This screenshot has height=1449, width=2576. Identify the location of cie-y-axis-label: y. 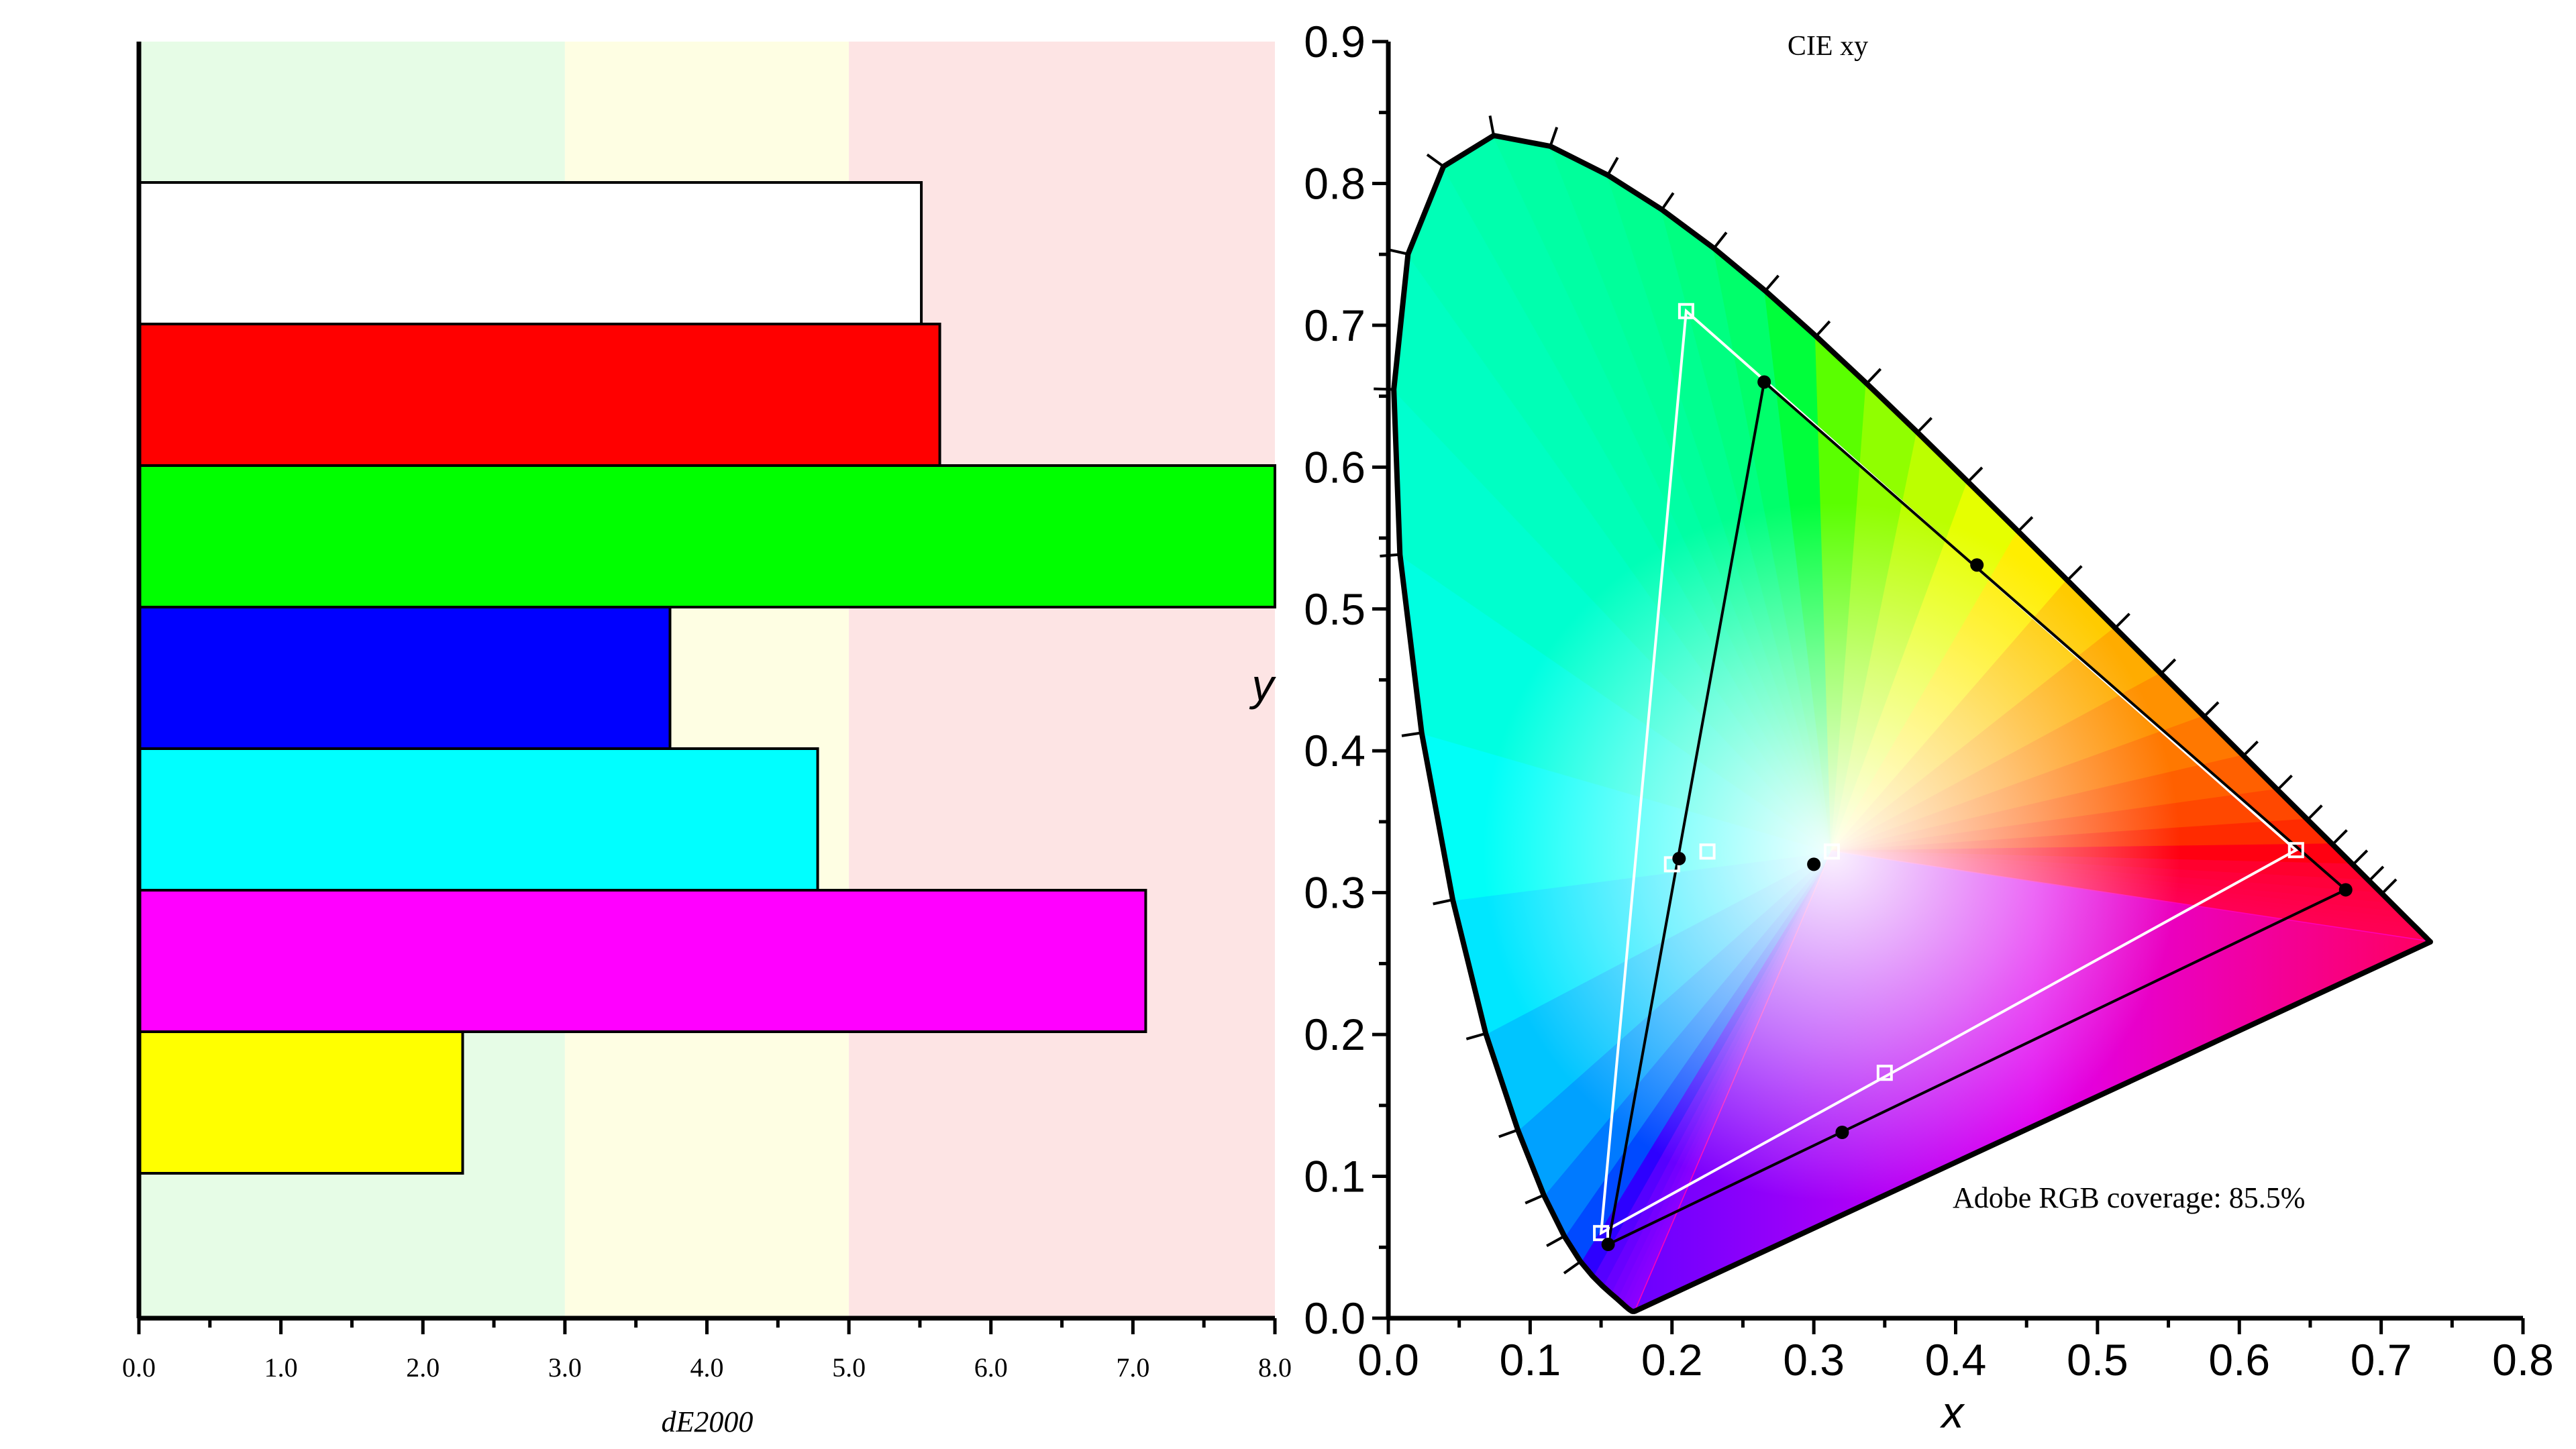
(1263, 685).